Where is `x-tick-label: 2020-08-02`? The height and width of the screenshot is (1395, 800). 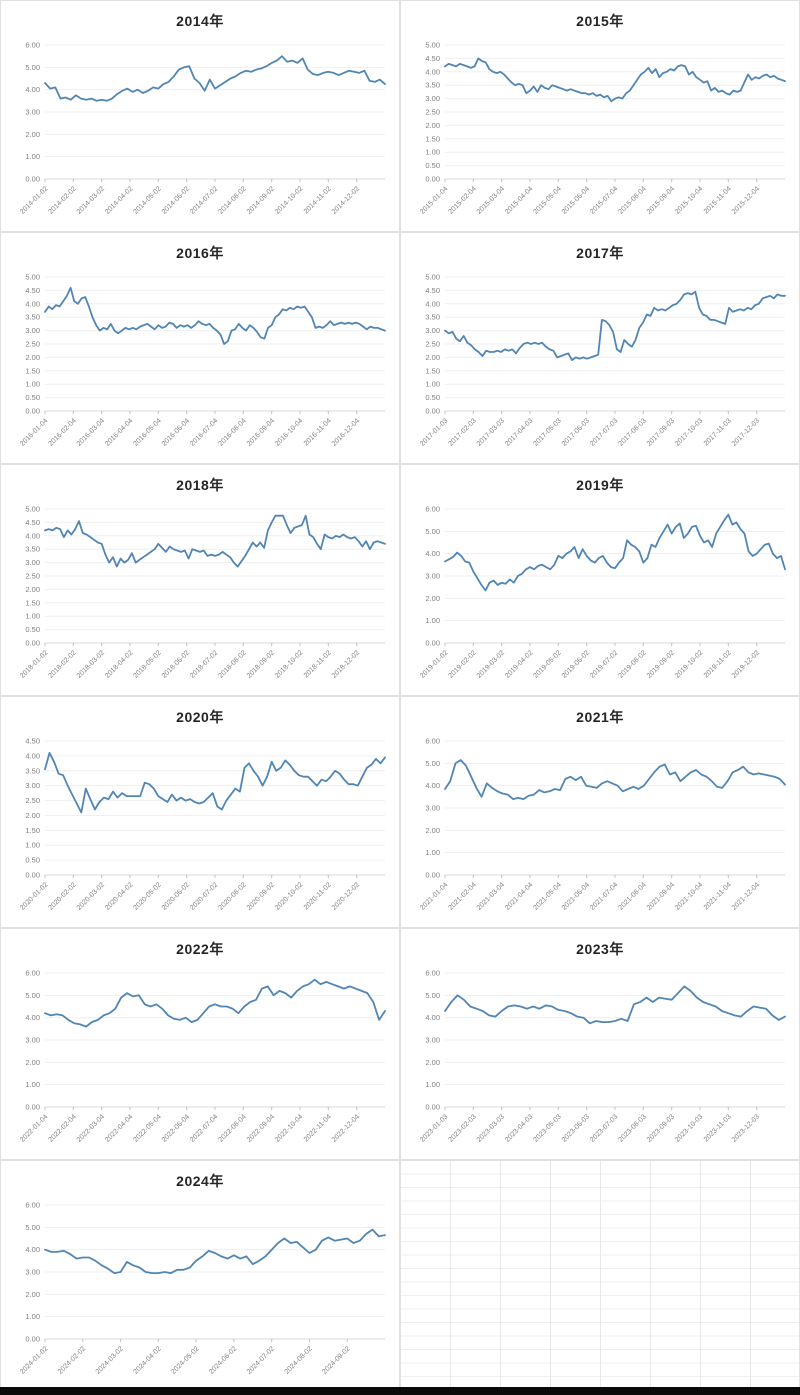 x-tick-label: 2020-08-02 is located at coordinates (232, 896).